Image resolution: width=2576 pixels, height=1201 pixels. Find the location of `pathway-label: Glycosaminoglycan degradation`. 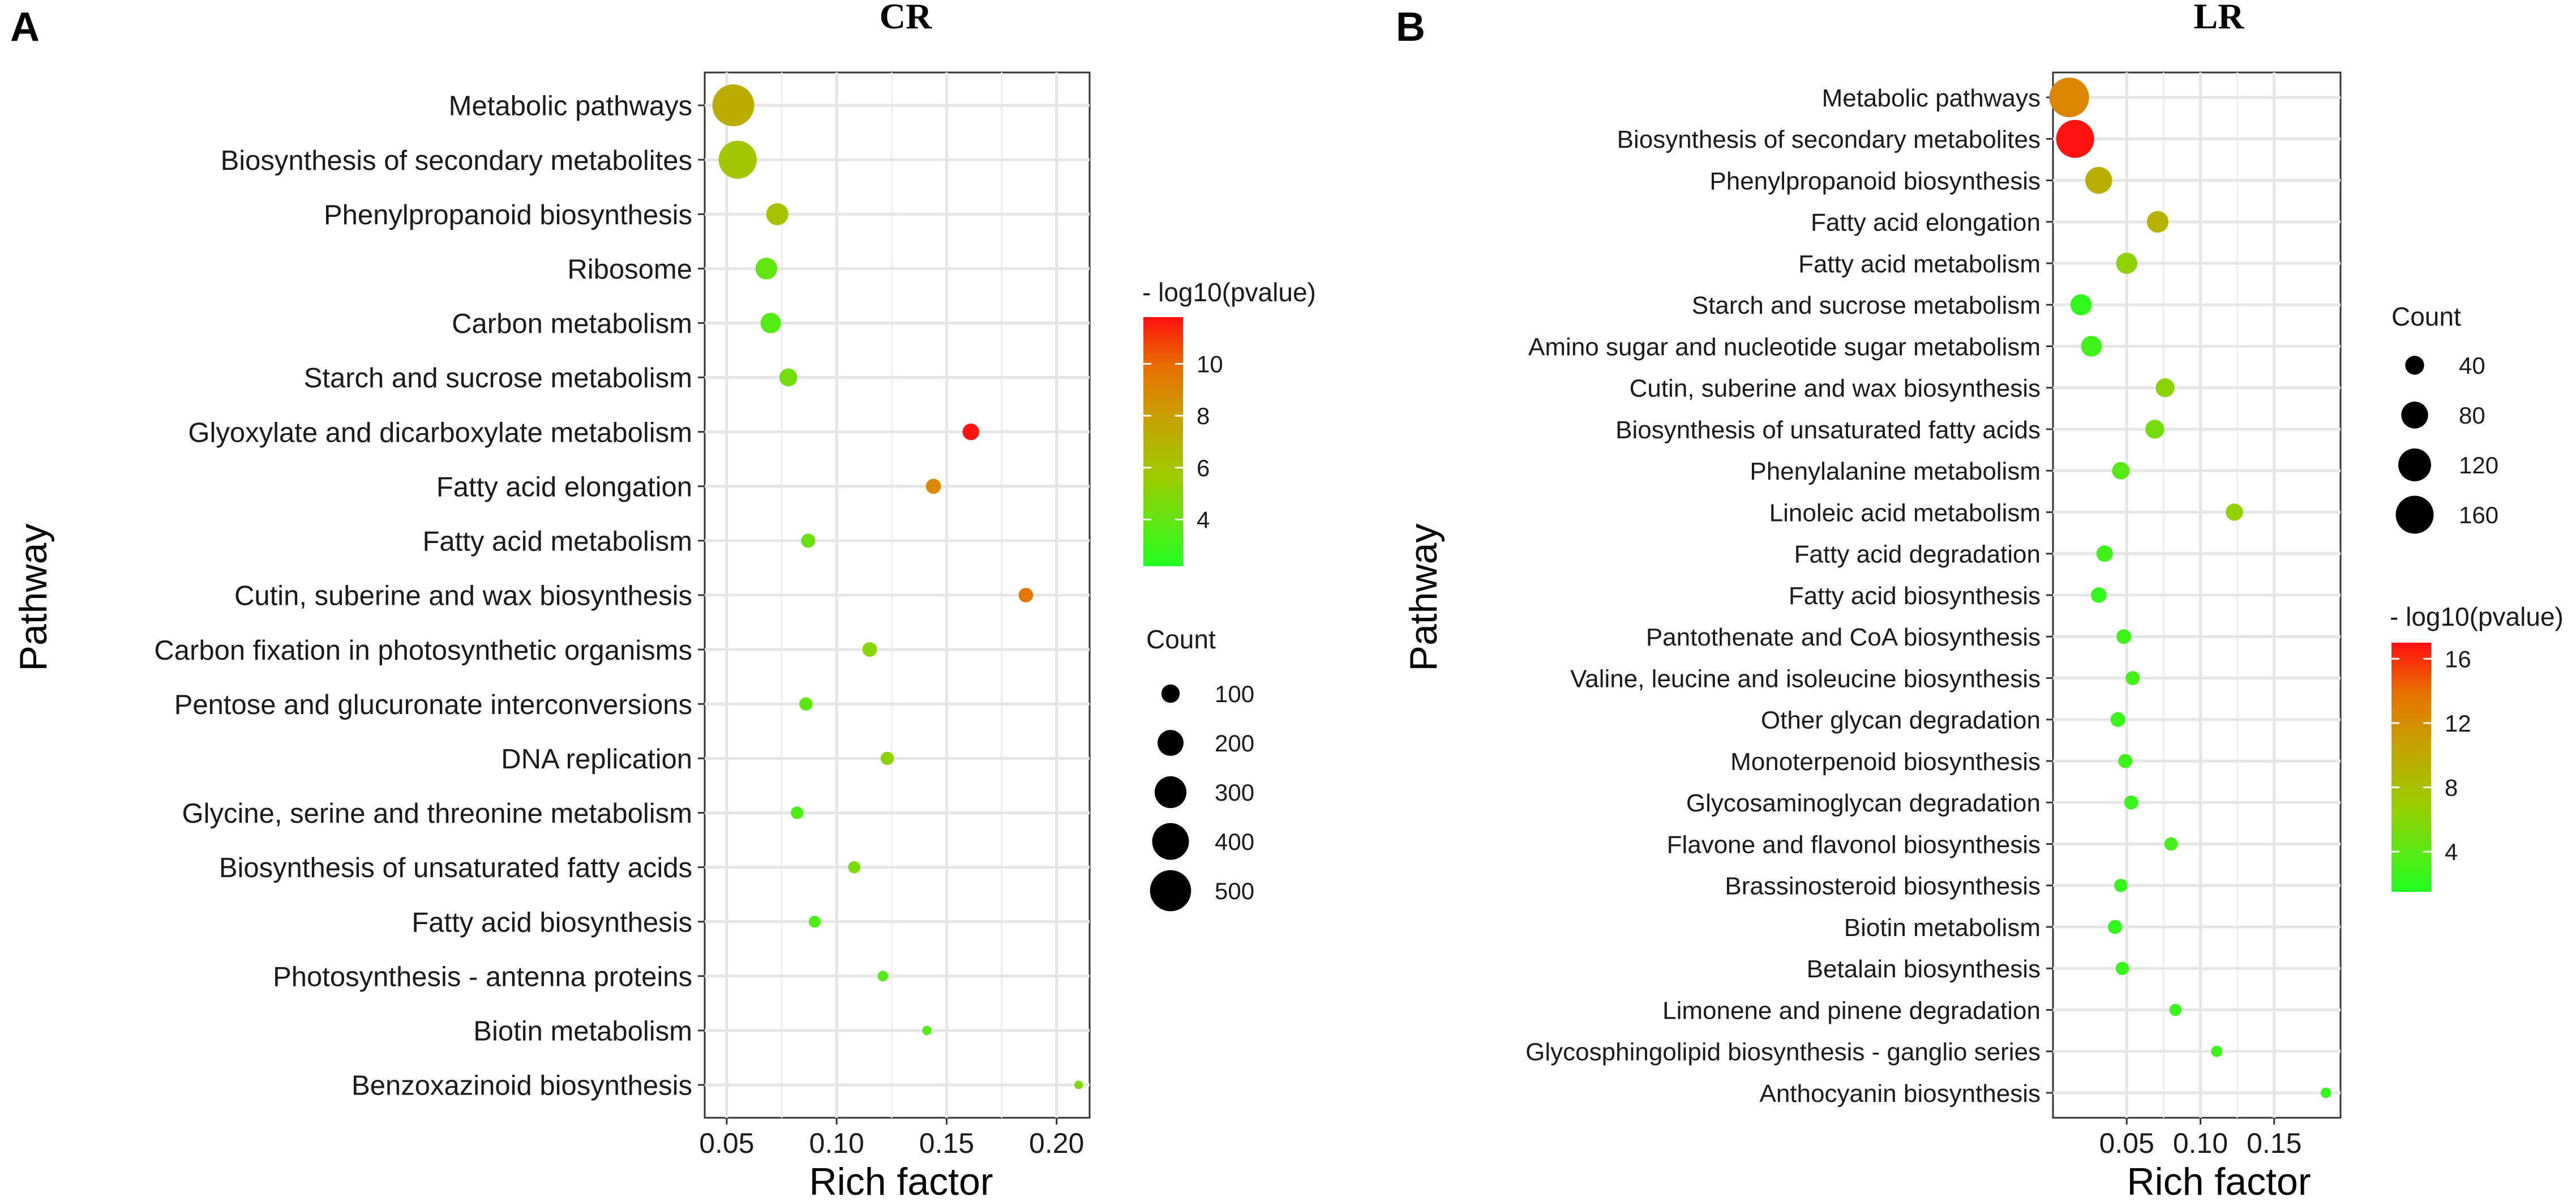

pathway-label: Glycosaminoglycan degradation is located at coordinates (1863, 803).